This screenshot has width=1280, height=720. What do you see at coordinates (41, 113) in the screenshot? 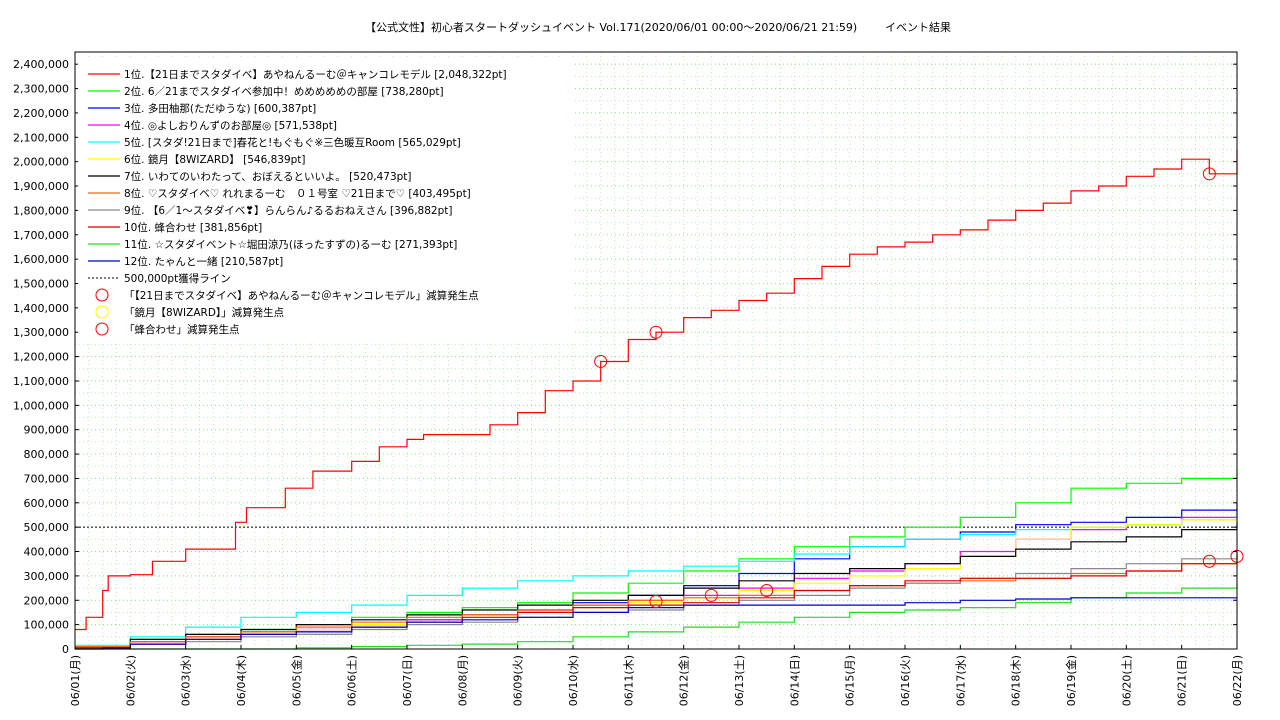
I see `y-tick-label: 2,200,000` at bounding box center [41, 113].